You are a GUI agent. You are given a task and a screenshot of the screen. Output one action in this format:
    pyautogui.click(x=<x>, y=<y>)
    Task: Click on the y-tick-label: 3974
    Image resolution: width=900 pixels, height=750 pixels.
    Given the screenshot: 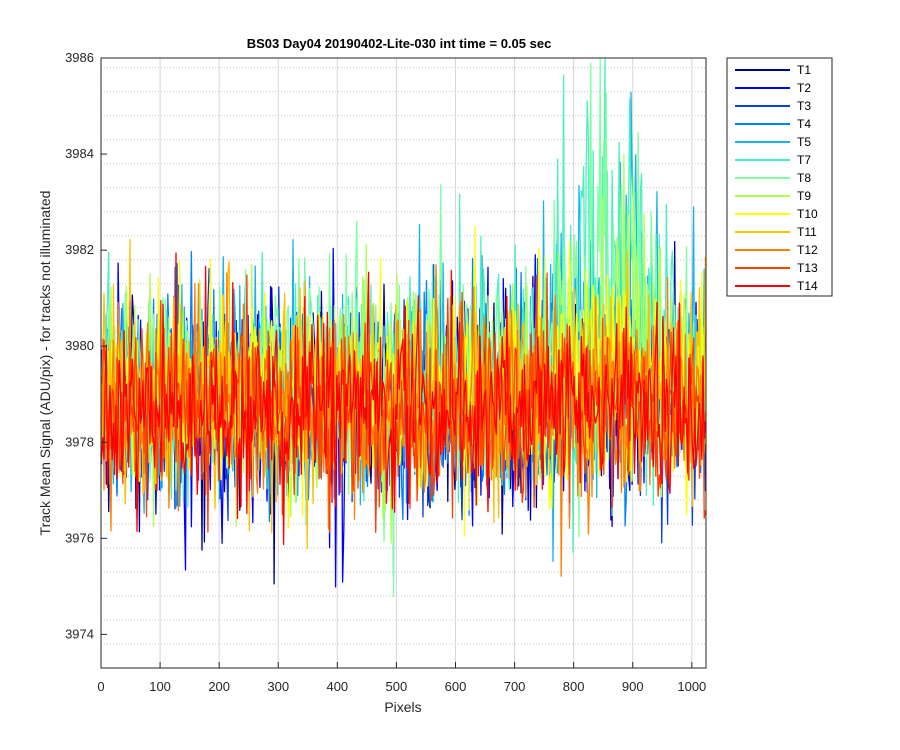 What is the action you would take?
    pyautogui.click(x=79, y=633)
    